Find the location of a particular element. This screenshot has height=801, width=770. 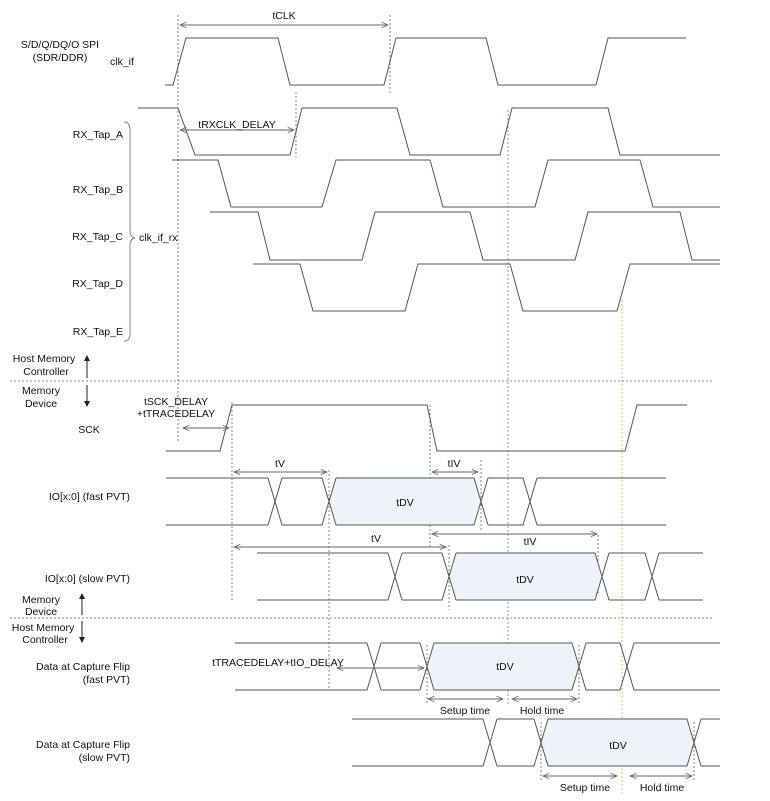

rx-tap-d-waveform is located at coordinates (486, 287).